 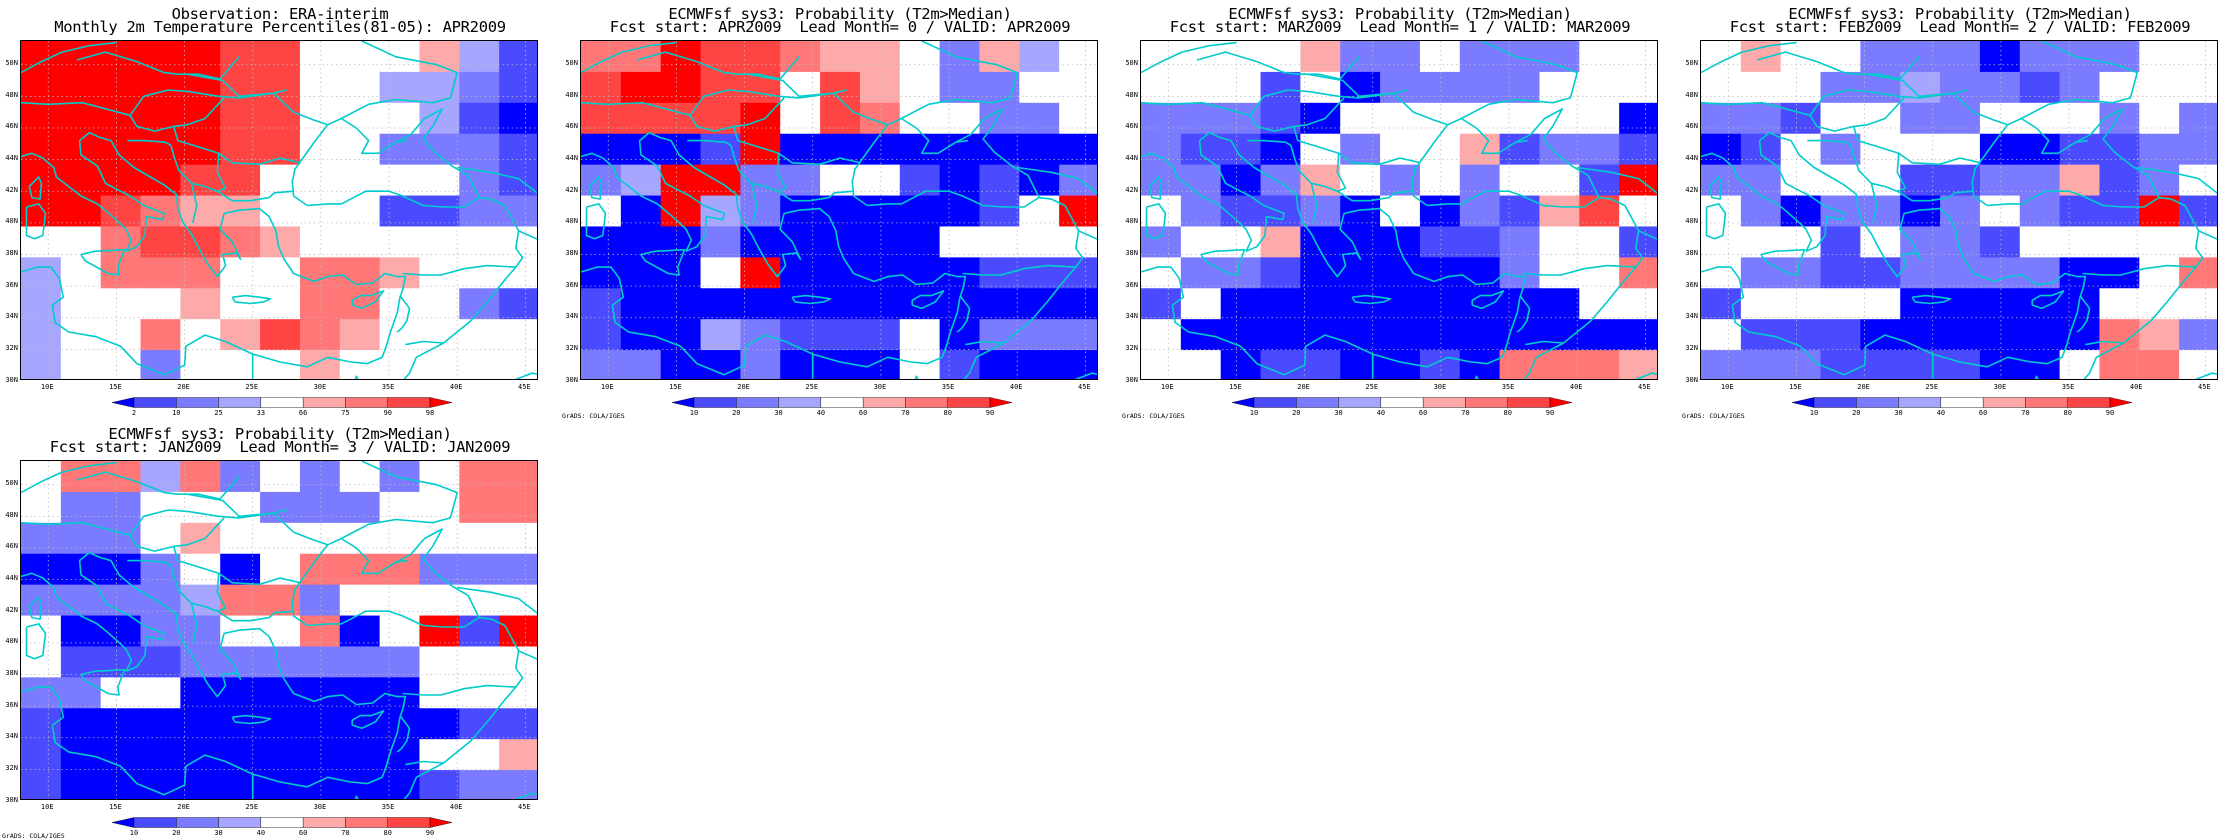 What do you see at coordinates (1167, 387) in the screenshot?
I see `longitude-tick-label: 10E` at bounding box center [1167, 387].